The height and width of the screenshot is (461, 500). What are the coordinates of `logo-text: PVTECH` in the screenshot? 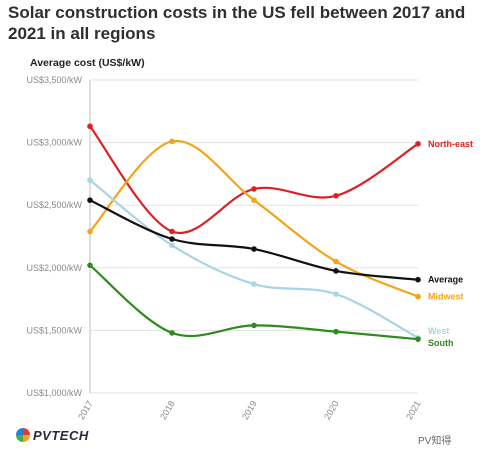 It's located at (61, 435).